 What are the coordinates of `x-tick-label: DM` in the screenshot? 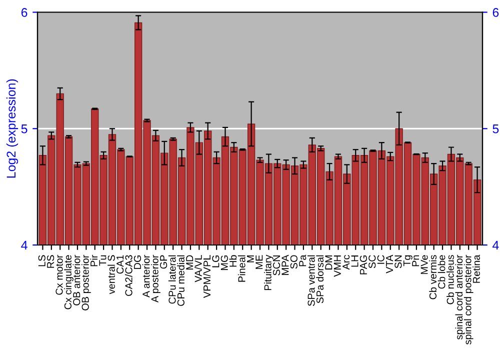 It's located at (328, 263).